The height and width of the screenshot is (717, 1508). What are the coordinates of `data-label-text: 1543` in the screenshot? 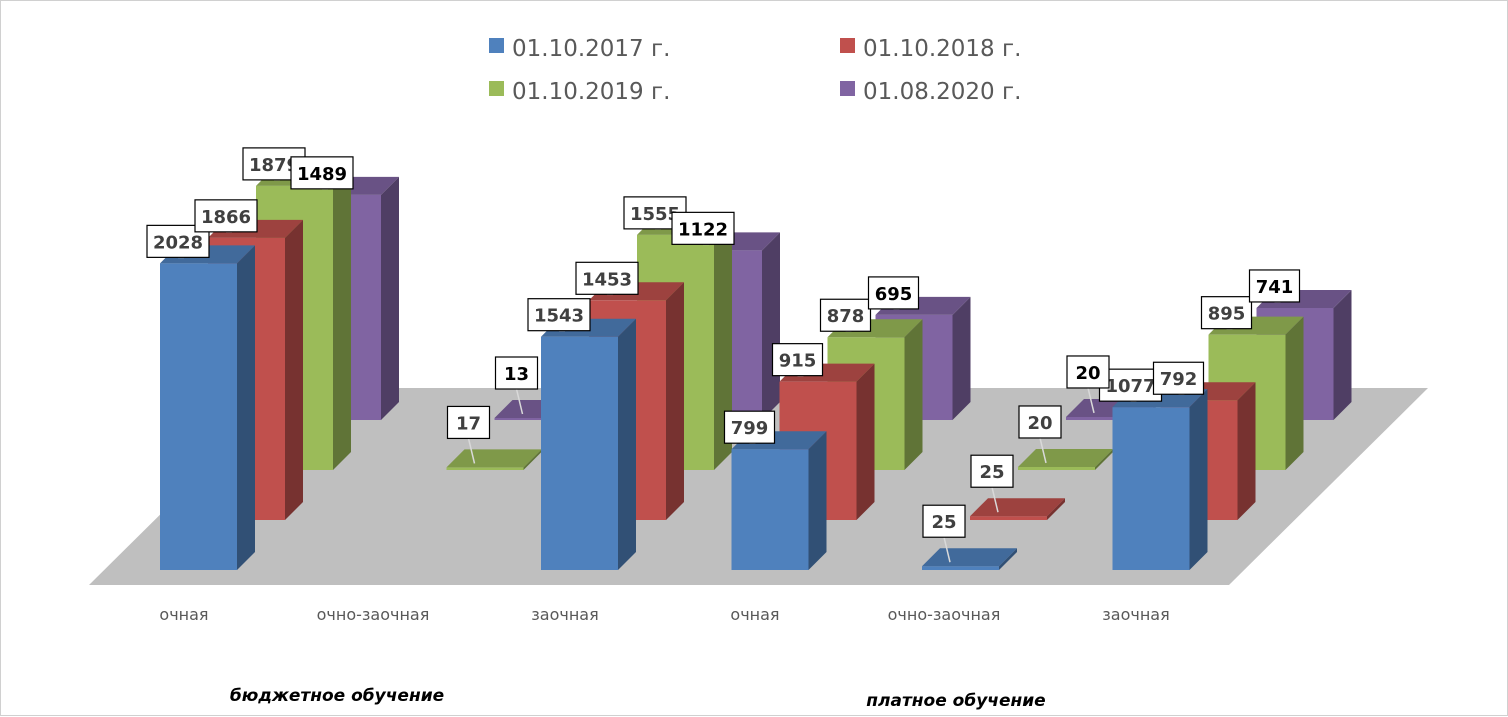 It's located at (559, 316).